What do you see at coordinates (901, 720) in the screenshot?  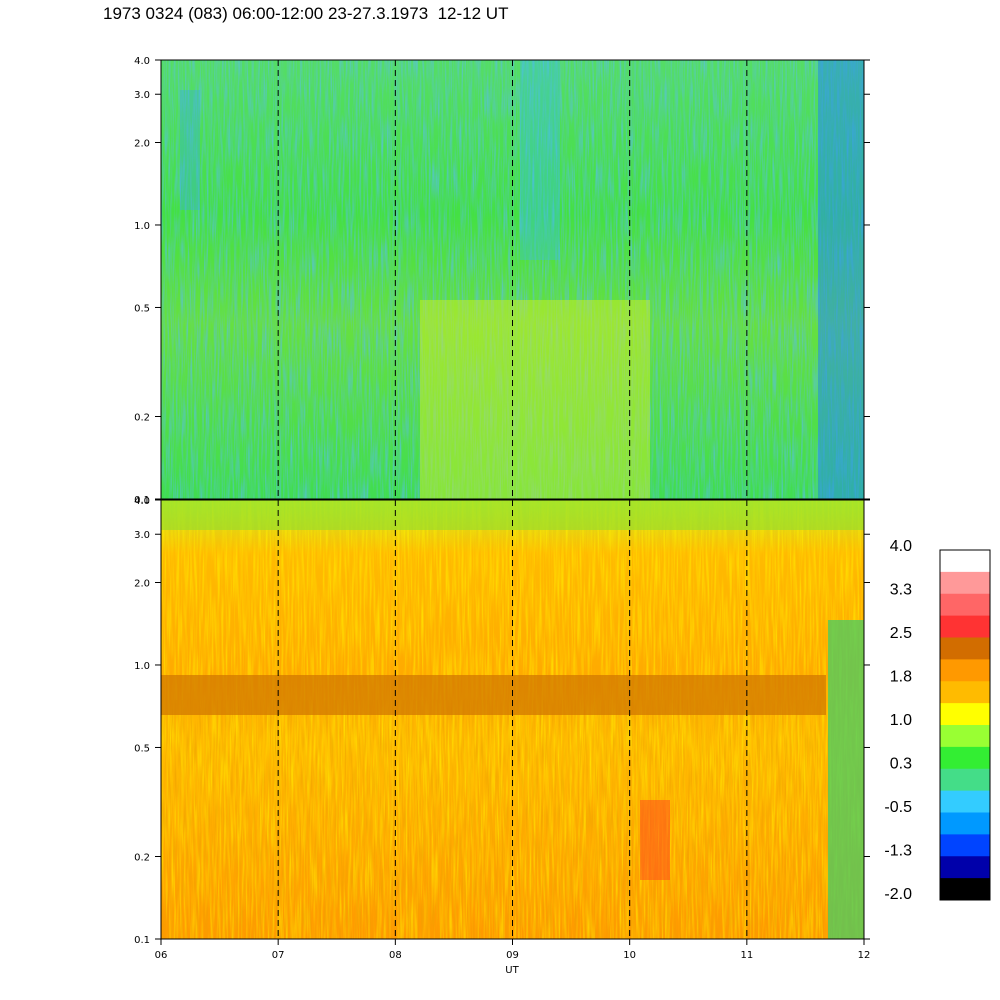 I see `colorbar-label-4: 1.0` at bounding box center [901, 720].